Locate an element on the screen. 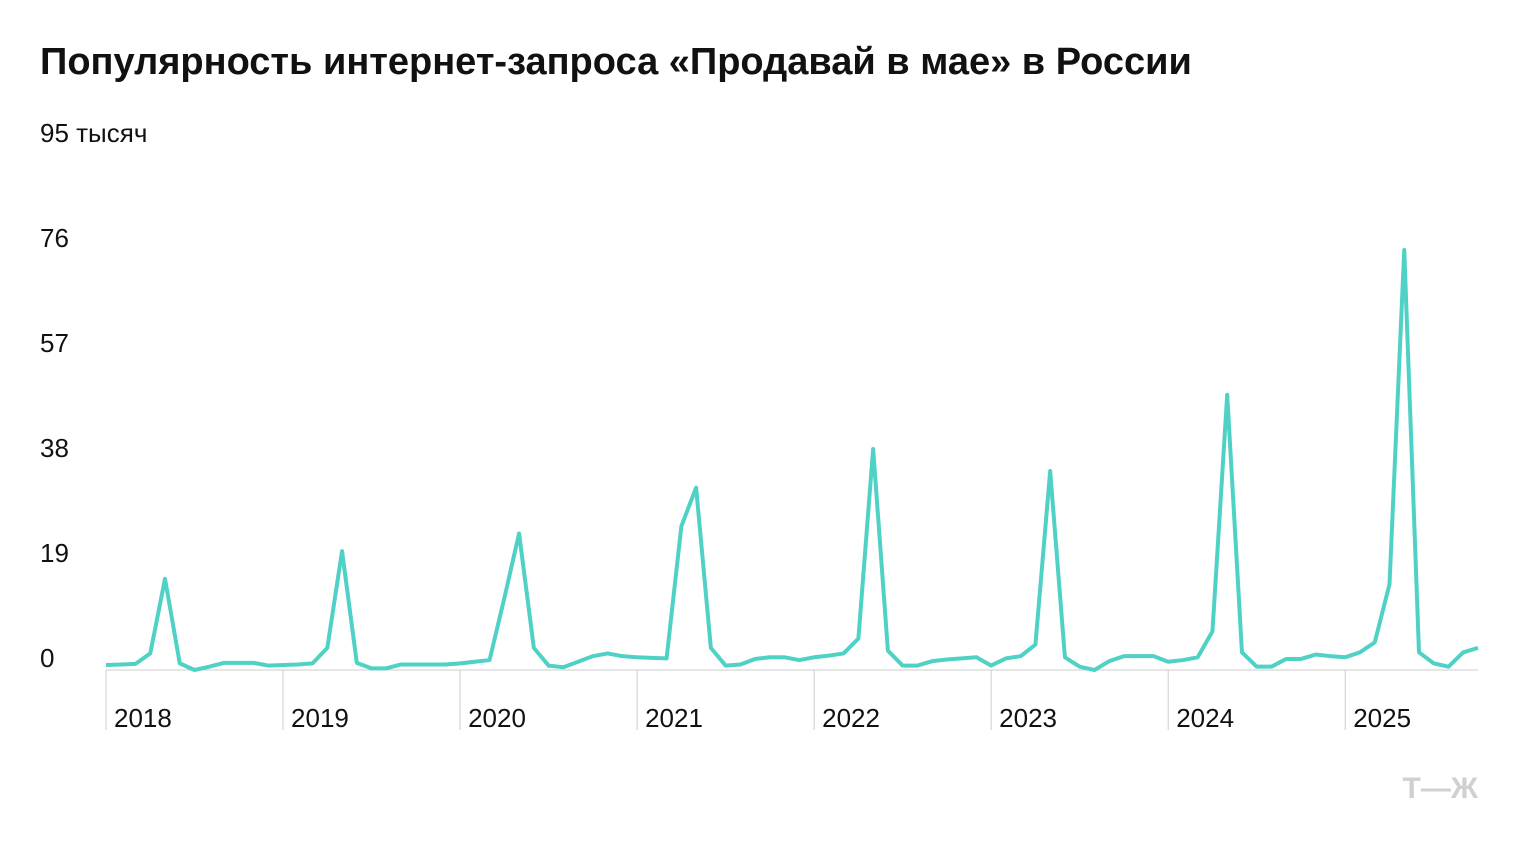 The height and width of the screenshot is (860, 1520). logo: Т—Ж is located at coordinates (1441, 788).